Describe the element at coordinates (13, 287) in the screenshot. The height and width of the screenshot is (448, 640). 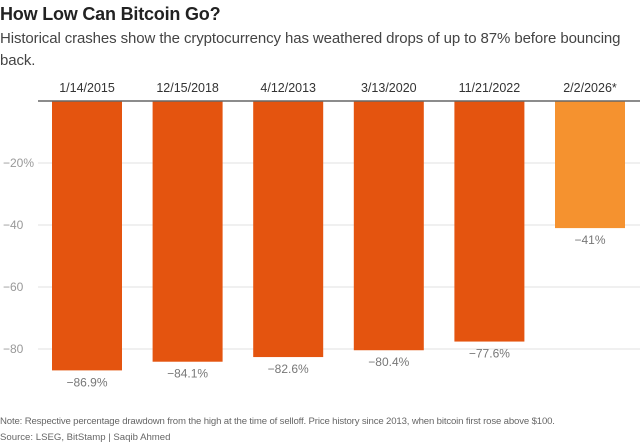
I see `y-tick-label: −60` at that location.